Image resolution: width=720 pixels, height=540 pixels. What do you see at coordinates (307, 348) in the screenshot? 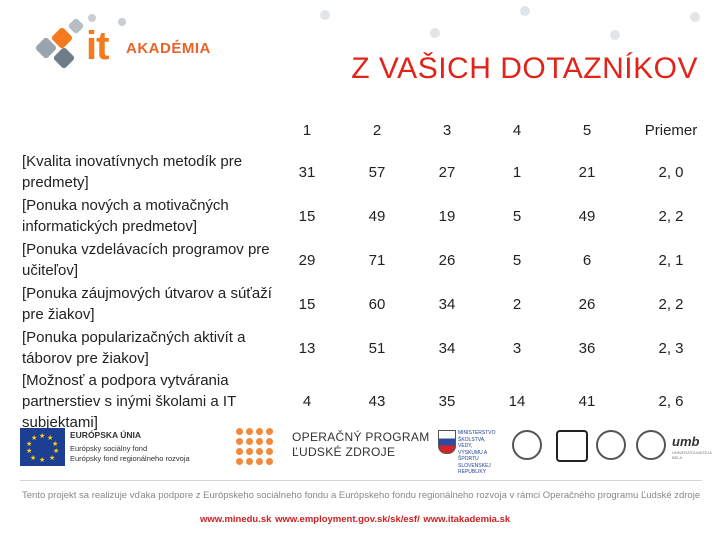
I see `cell-value: 13` at bounding box center [307, 348].